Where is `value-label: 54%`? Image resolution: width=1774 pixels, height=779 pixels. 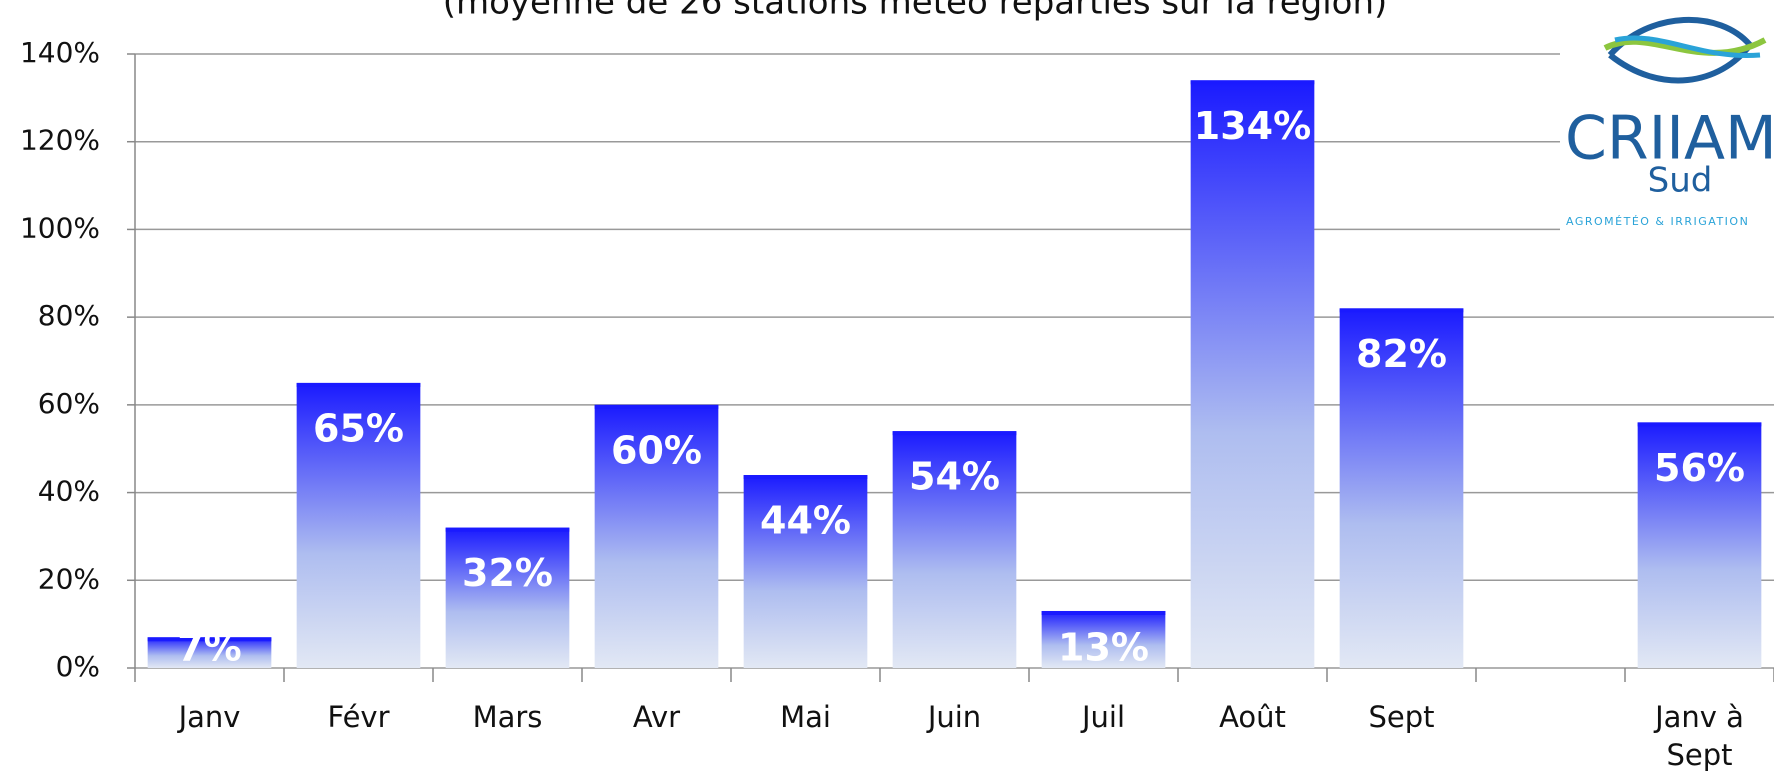 value-label: 54% is located at coordinates (954, 477).